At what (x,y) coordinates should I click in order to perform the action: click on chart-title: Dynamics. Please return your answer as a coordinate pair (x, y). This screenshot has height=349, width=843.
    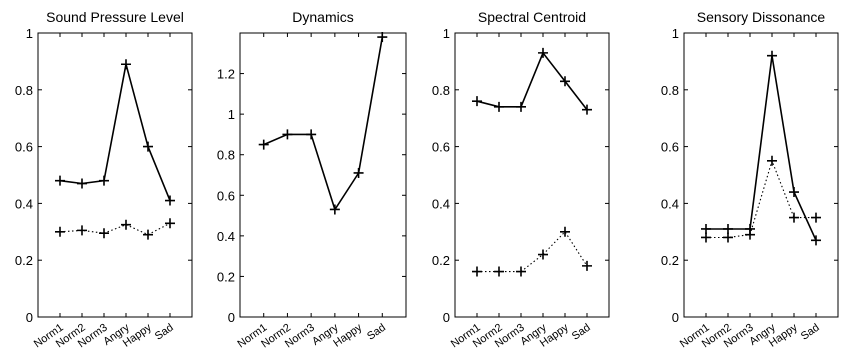
    Looking at the image, I should click on (322, 17).